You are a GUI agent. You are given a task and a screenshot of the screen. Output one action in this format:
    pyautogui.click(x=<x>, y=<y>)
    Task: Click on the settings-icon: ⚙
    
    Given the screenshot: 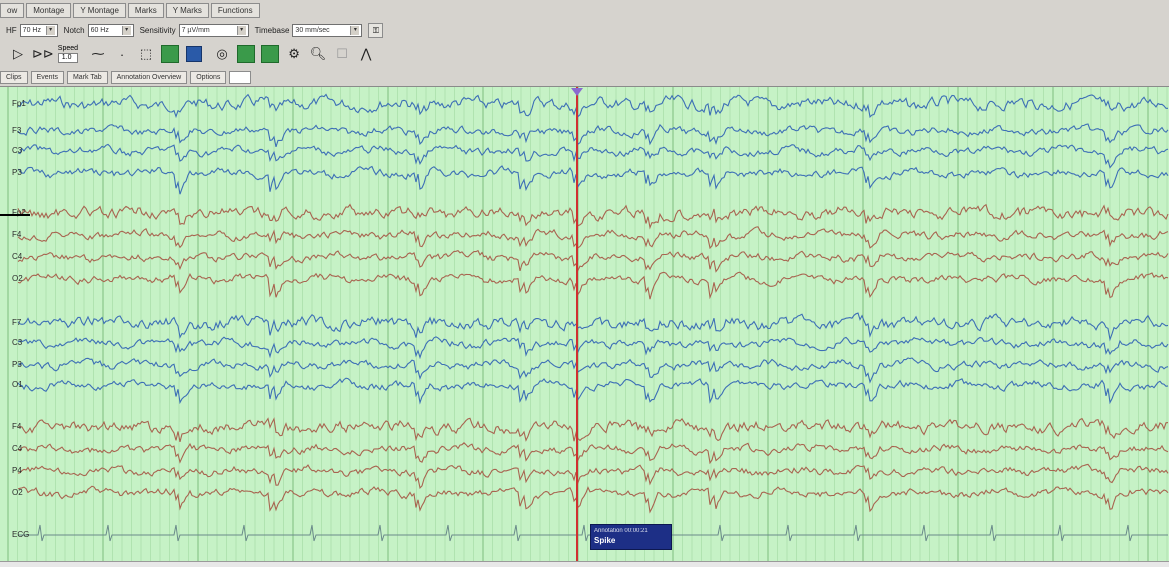 What is the action you would take?
    pyautogui.click(x=294, y=53)
    